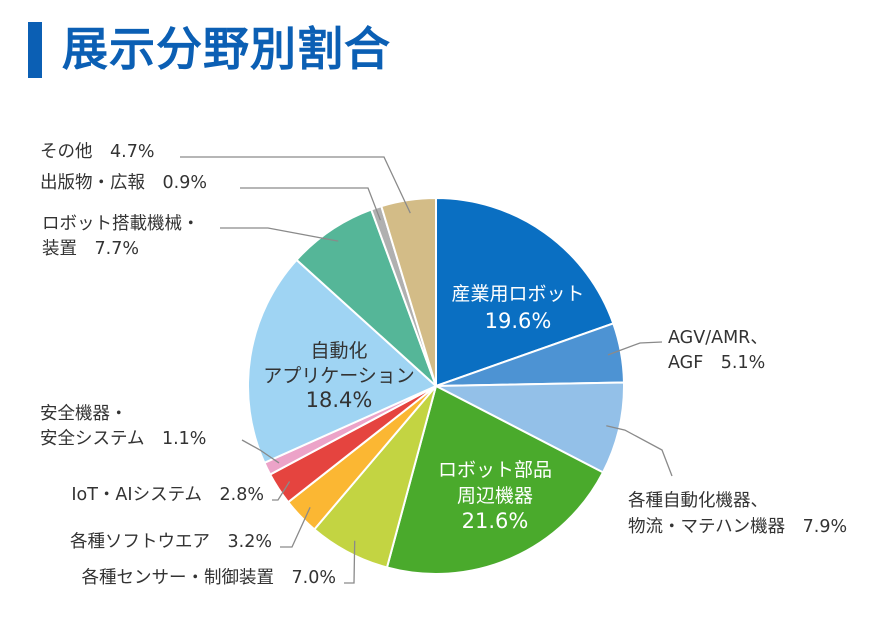 This screenshot has width=895, height=641. What do you see at coordinates (121, 236) in the screenshot?
I see `slice-label: ロボット搭載機械・装置 7.7%` at bounding box center [121, 236].